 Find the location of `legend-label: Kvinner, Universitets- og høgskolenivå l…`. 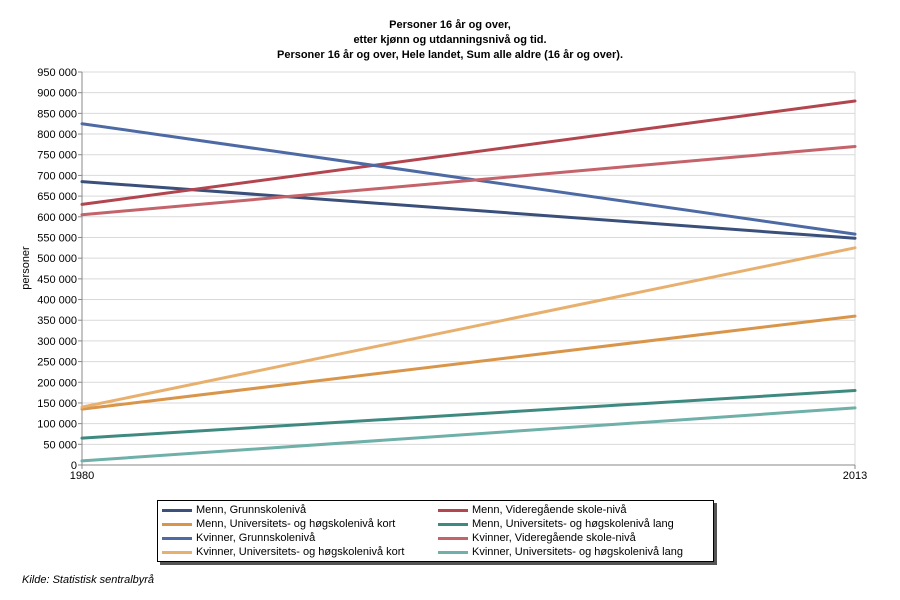

legend-label: Kvinner, Universitets- og høgskolenivå l… is located at coordinates (577, 552).